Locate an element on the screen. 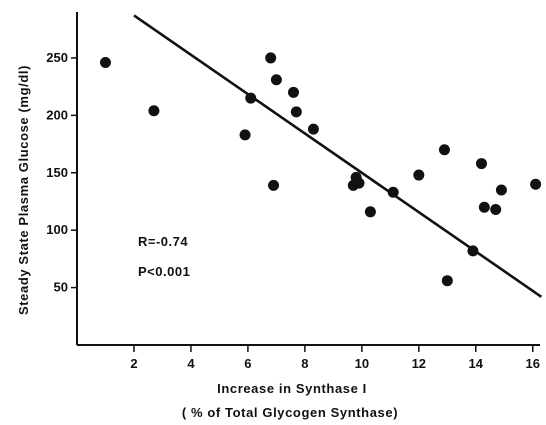  x-tick-label: 6 is located at coordinates (247, 363).